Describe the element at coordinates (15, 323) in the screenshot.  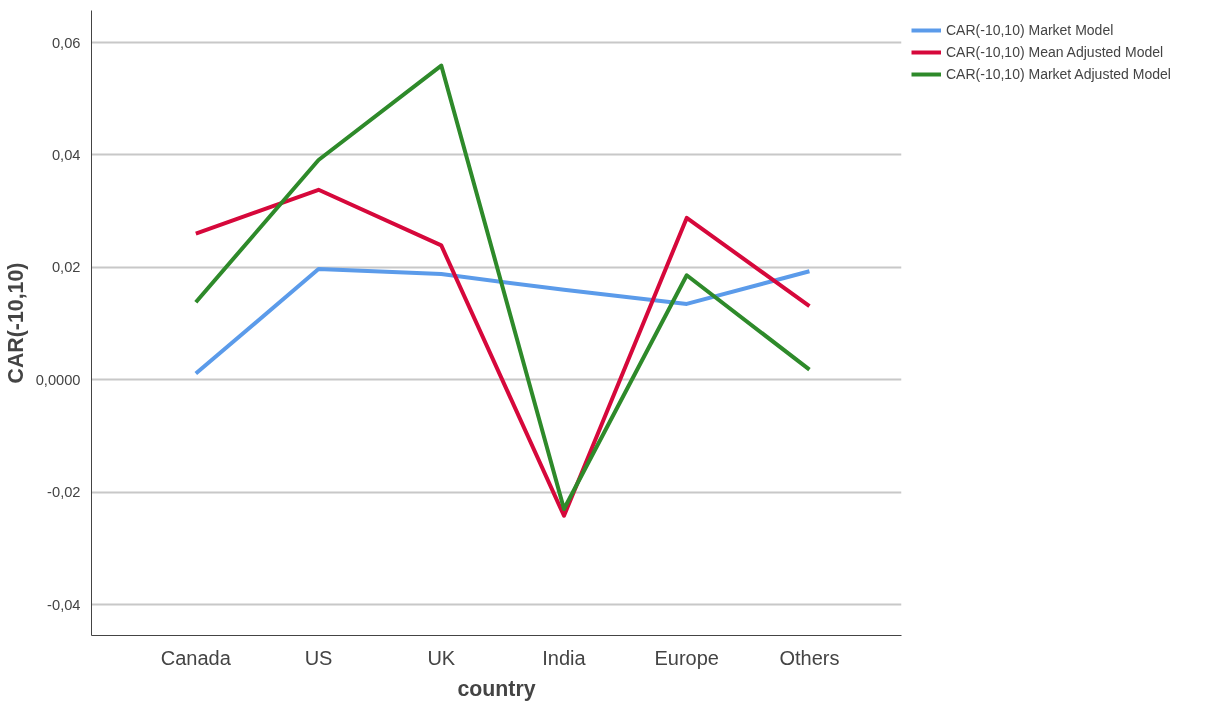
I see `y-axis-title: CAR(-10,10)` at that location.